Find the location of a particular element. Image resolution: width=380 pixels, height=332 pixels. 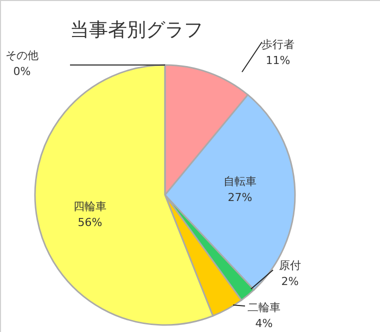

data-label: 56% is located at coordinates (90, 222).